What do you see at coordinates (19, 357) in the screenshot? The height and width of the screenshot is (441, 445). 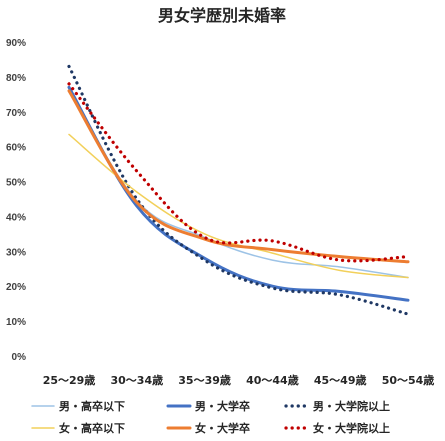 I see `y-tick-label: 0%` at bounding box center [19, 357].